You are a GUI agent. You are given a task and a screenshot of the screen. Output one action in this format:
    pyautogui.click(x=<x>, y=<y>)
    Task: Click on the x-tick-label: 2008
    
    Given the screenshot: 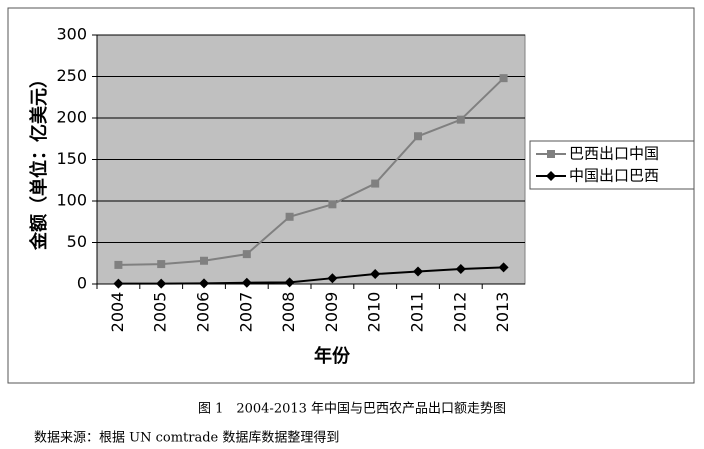 What is the action you would take?
    pyautogui.click(x=288, y=312)
    